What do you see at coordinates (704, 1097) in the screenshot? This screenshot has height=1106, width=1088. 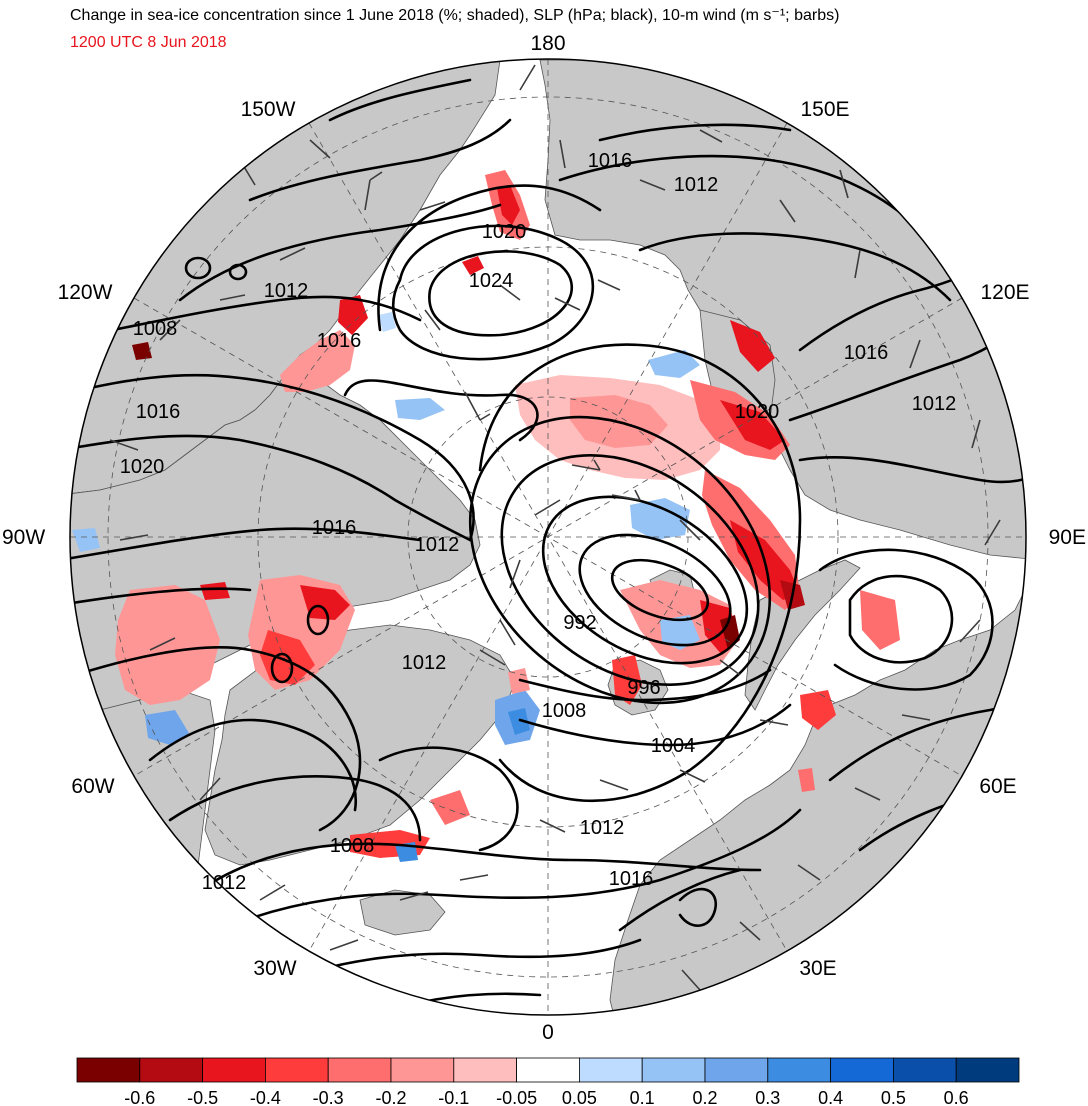 I see `colorbar-label: 0.2` at bounding box center [704, 1097].